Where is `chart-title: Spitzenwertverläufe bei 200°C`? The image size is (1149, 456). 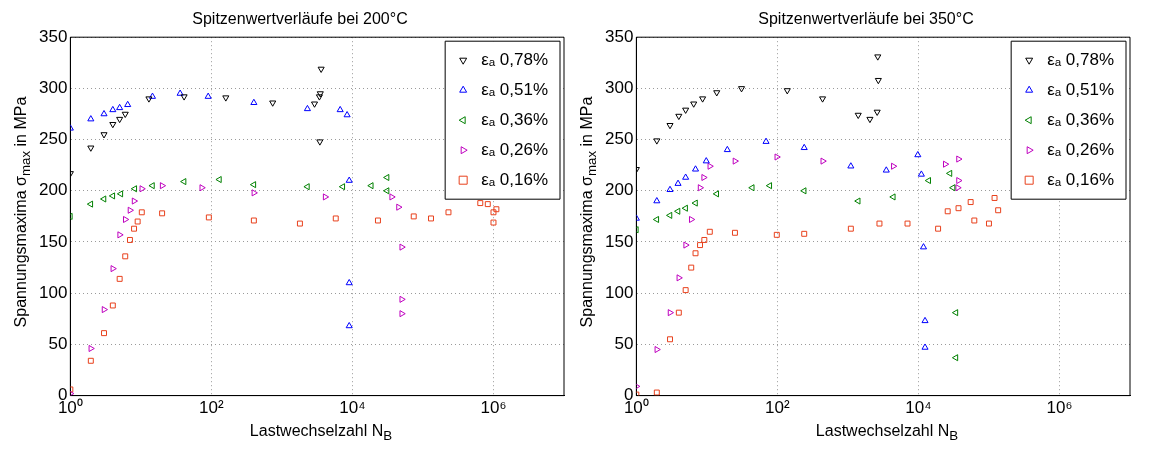 chart-title: Spitzenwertverläufe bei 200°C is located at coordinates (300, 19).